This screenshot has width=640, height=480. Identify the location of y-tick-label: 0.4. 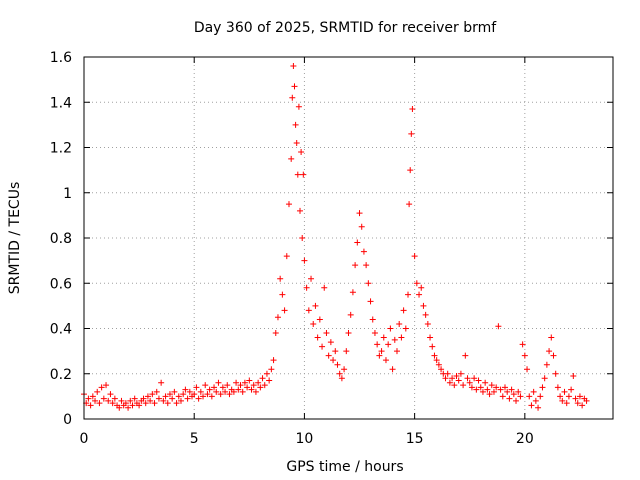
(61, 330).